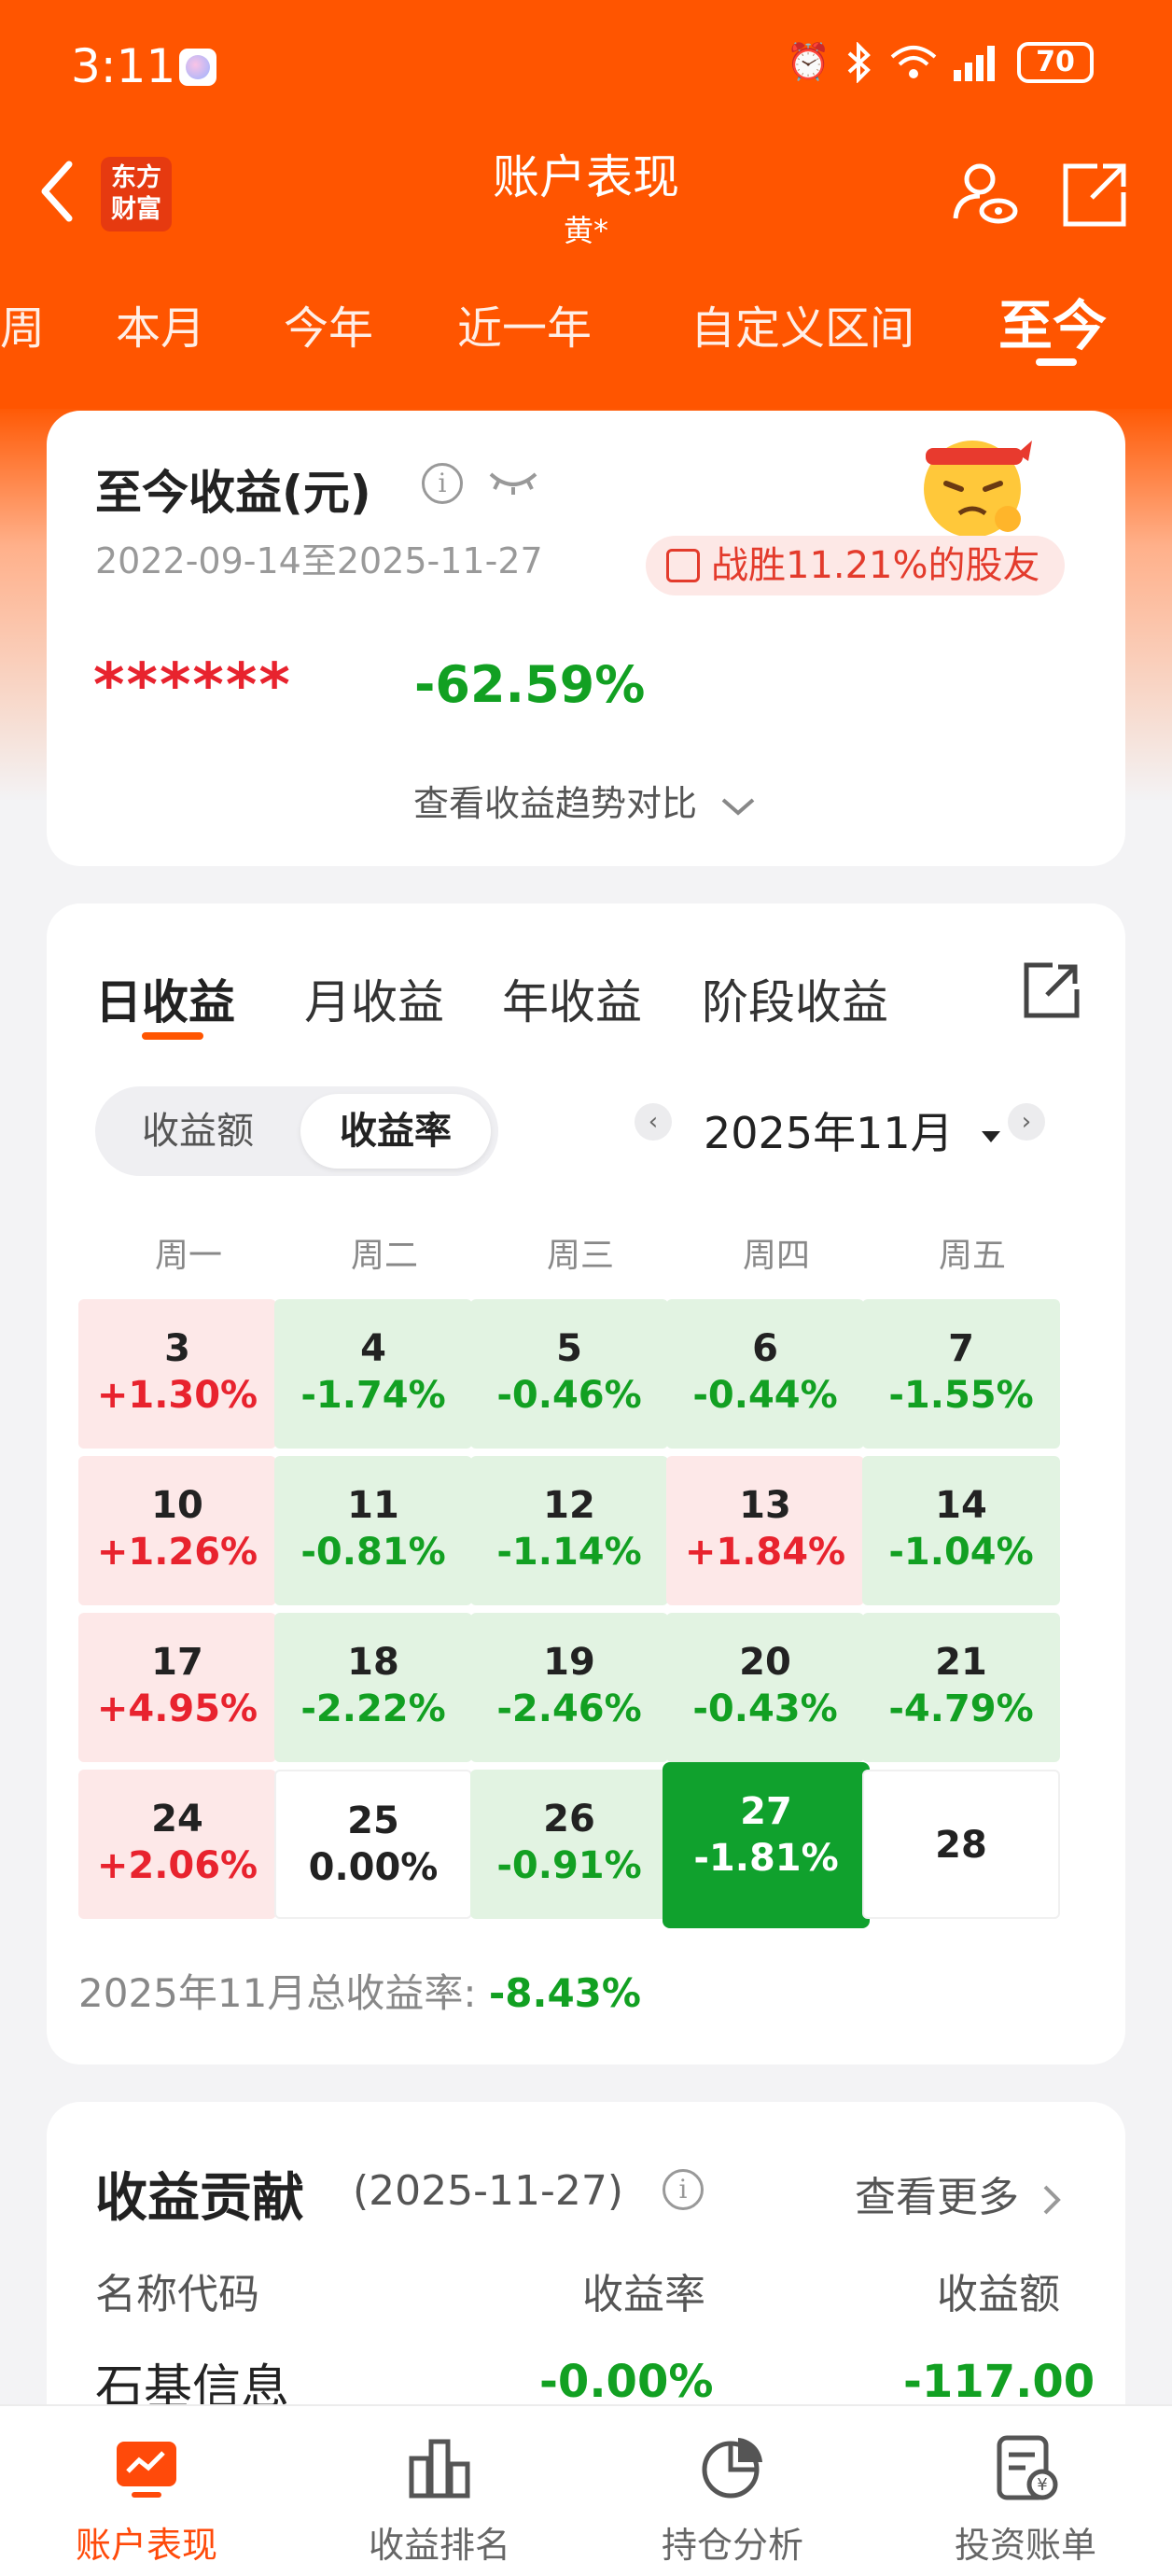  I want to click on calendar-day-return: -1.14%, so click(569, 1552).